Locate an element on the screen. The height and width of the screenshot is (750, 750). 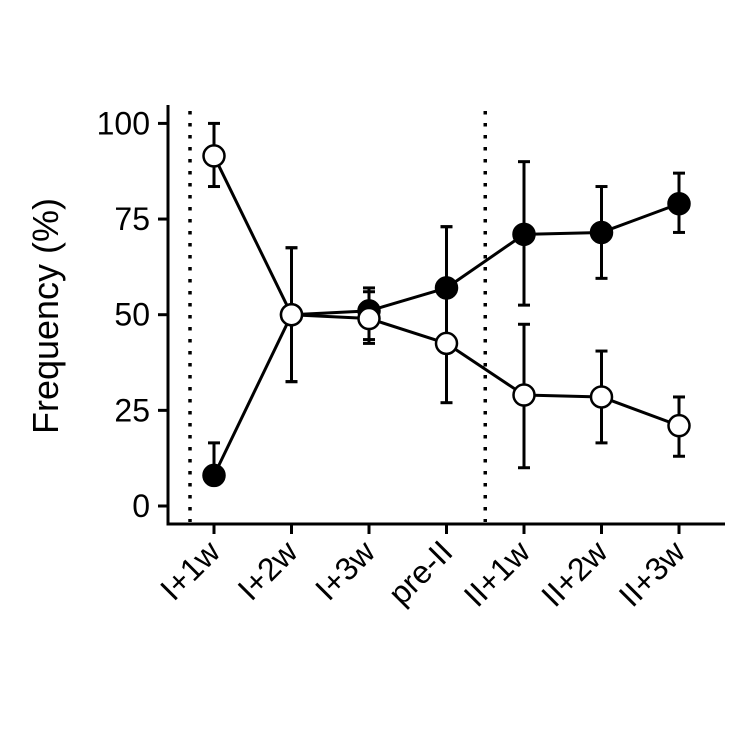
x-tick-label: II+3w is located at coordinates (652, 573).